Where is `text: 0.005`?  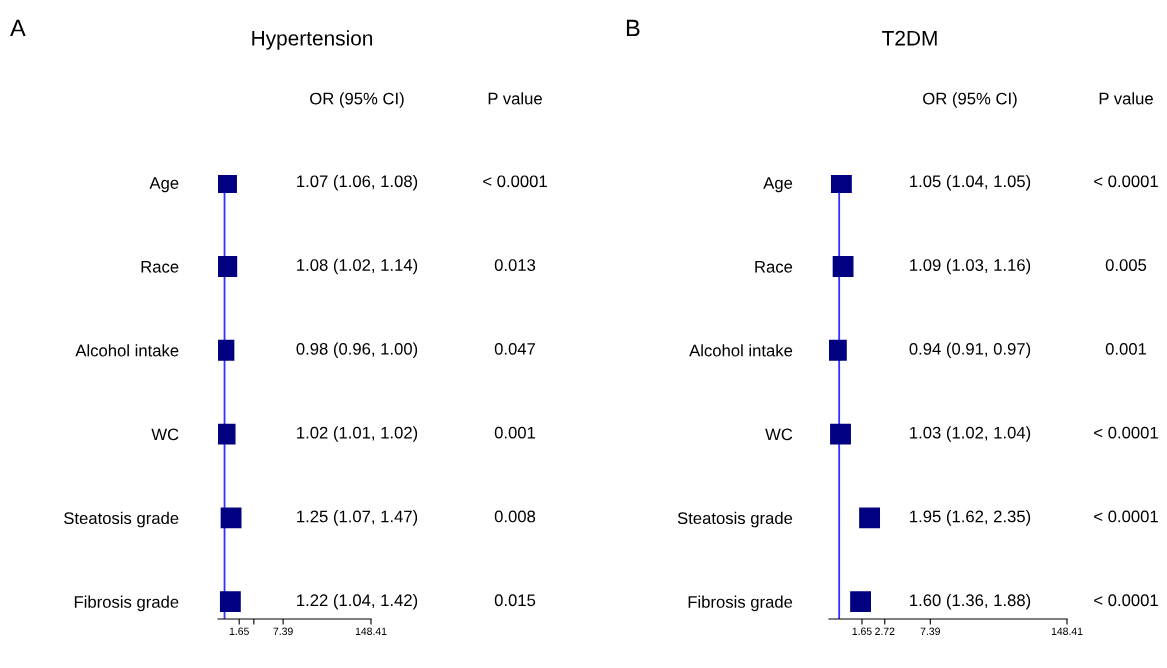 text: 0.005 is located at coordinates (1126, 265).